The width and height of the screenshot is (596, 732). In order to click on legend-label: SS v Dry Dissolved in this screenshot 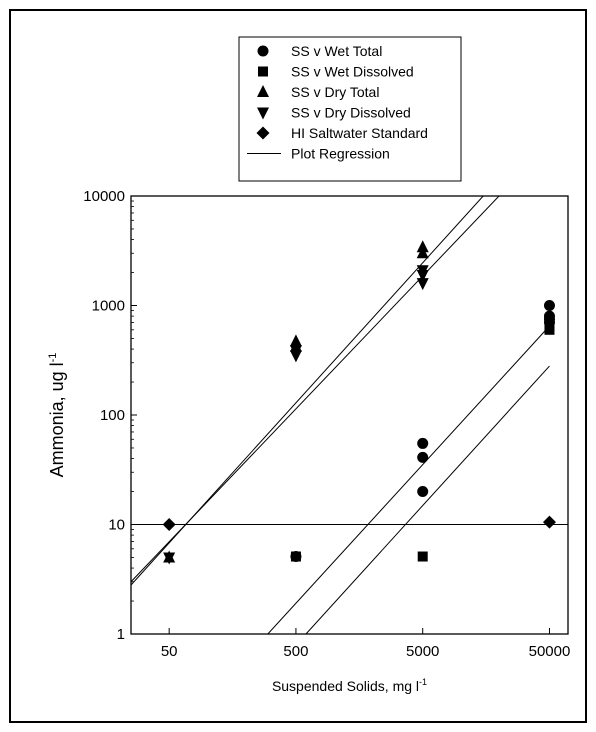, I will do `click(351, 113)`.